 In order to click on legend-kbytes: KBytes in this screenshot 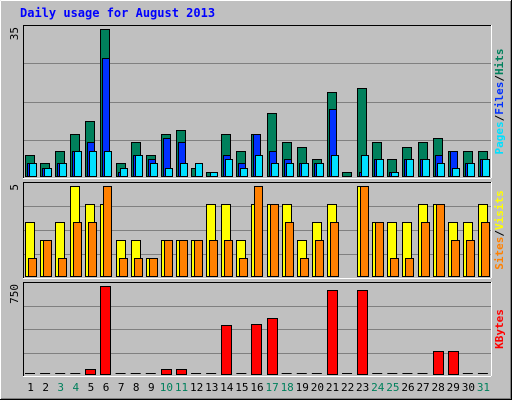, I will do `click(499, 329)`.